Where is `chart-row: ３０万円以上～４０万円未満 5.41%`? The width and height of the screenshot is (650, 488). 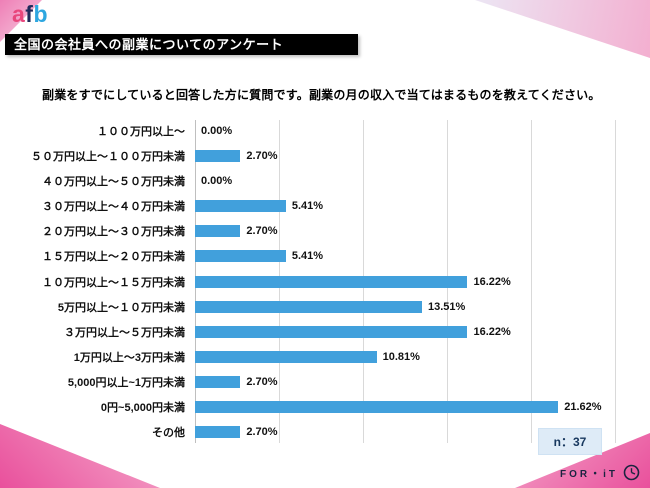
chart-row: ３０万円以上～４０万円未満 5.41% is located at coordinates (325, 205).